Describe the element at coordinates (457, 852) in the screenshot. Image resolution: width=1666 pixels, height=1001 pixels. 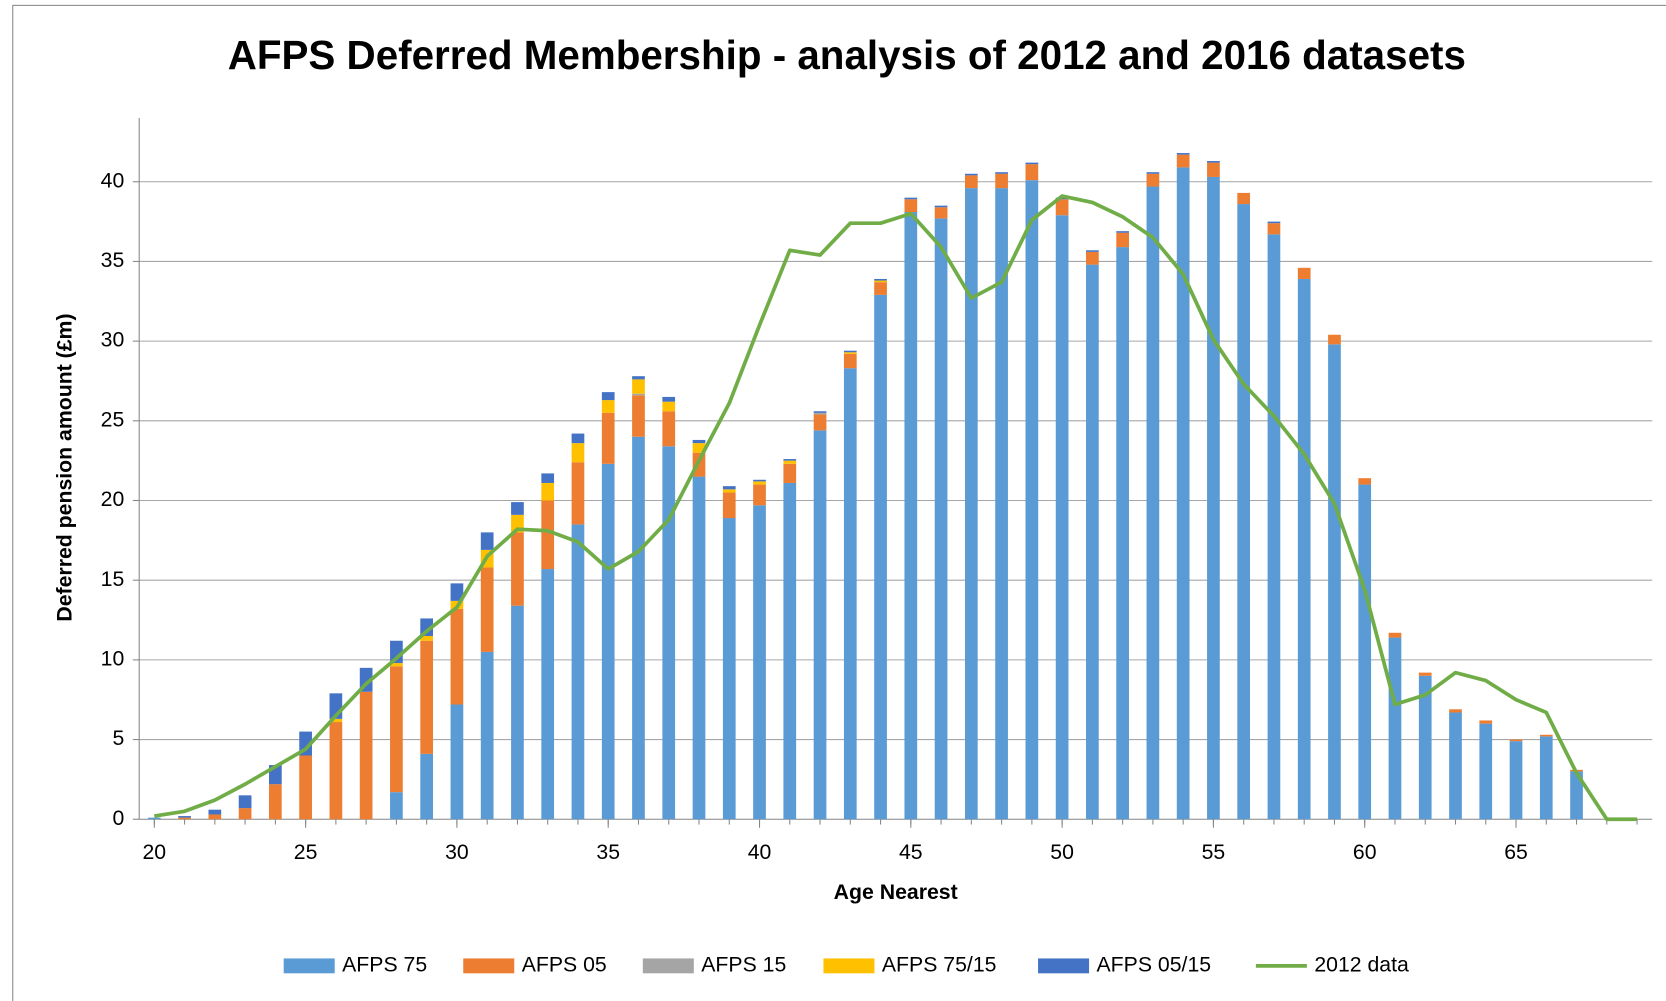
I see `x-tick-label: 30` at that location.